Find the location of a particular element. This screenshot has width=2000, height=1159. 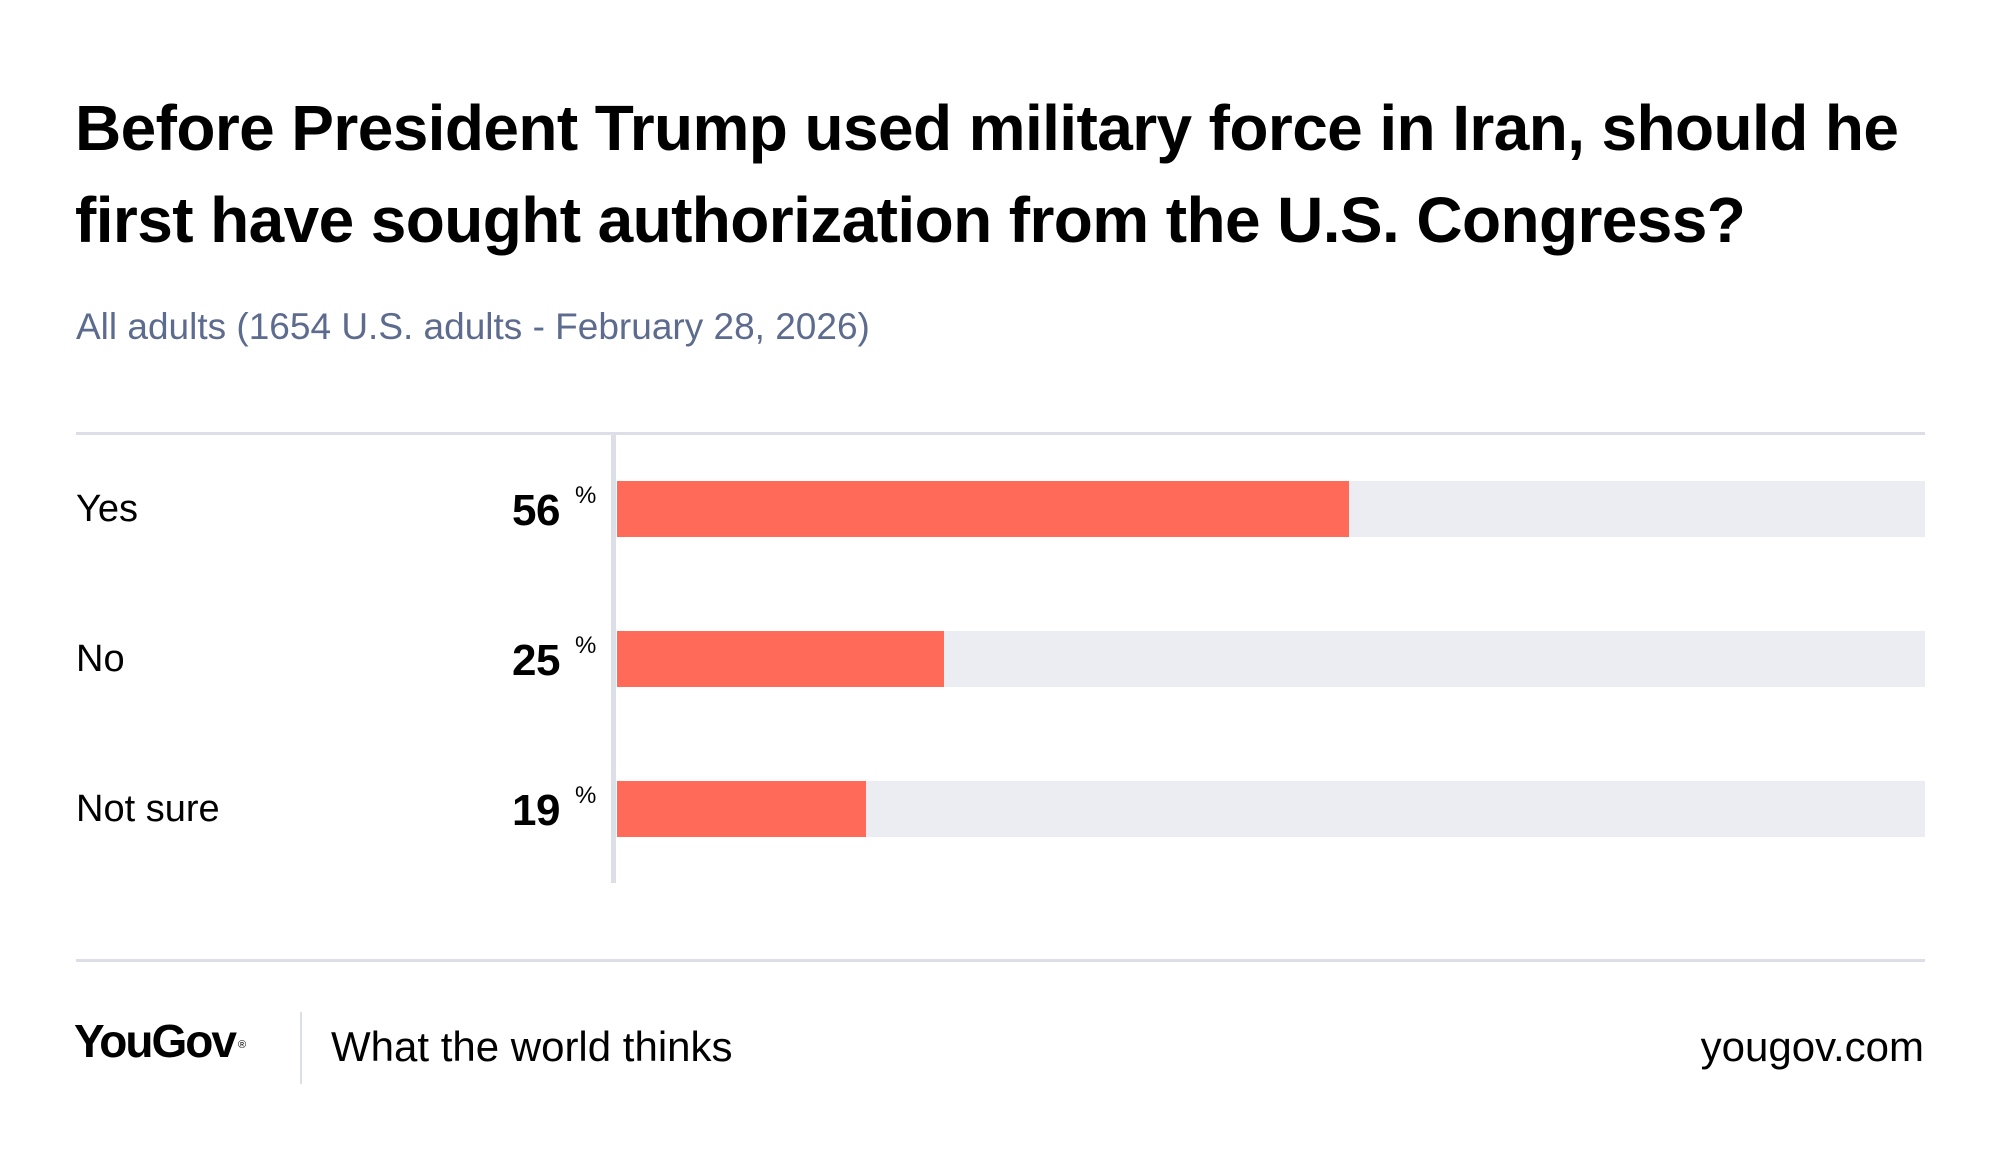

bar-row: Yes 56 % is located at coordinates (1000, 509).